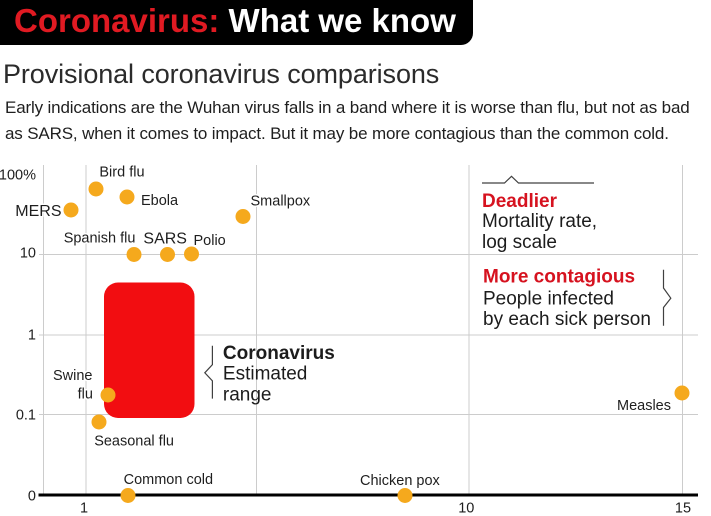 The image size is (711, 516). Describe the element at coordinates (165, 238) in the screenshot. I see `svg-text: SARS` at that location.